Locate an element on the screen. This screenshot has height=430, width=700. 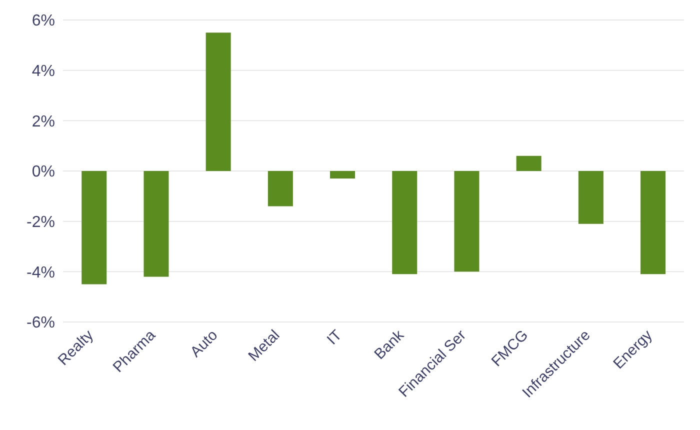
y-tick-label: 2% is located at coordinates (43, 121).